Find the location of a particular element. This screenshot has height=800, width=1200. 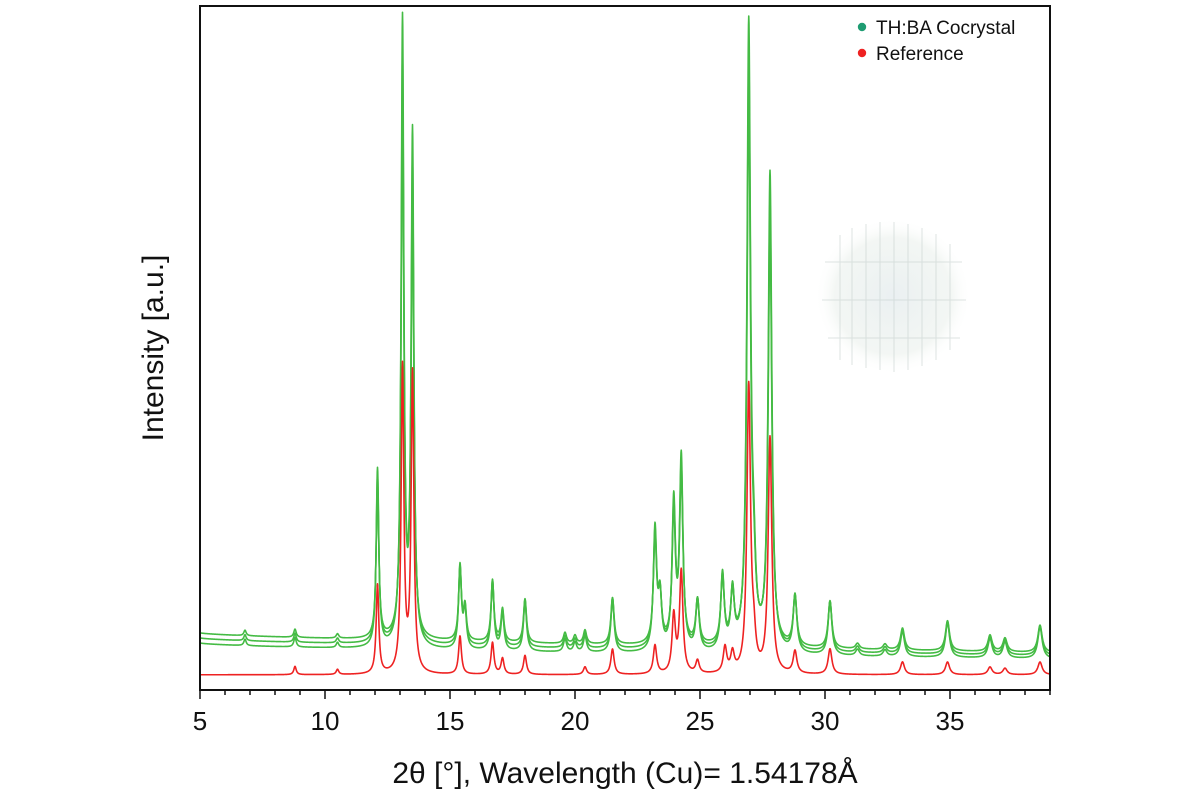

inset-image is located at coordinates (893, 296).